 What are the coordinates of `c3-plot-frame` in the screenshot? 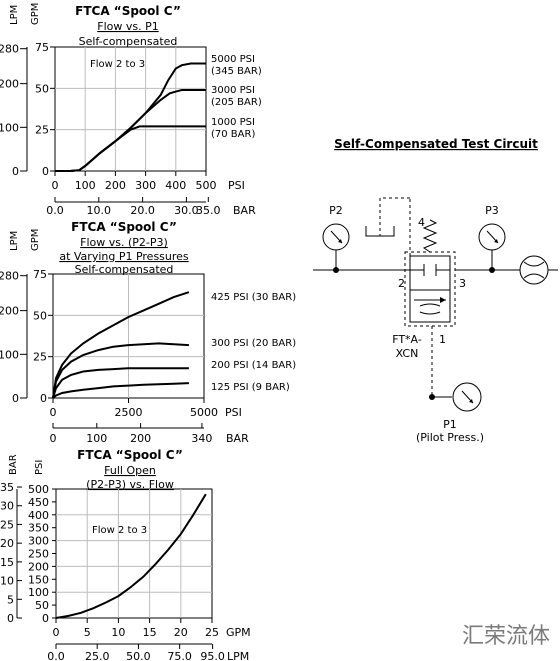 It's located at (134, 553).